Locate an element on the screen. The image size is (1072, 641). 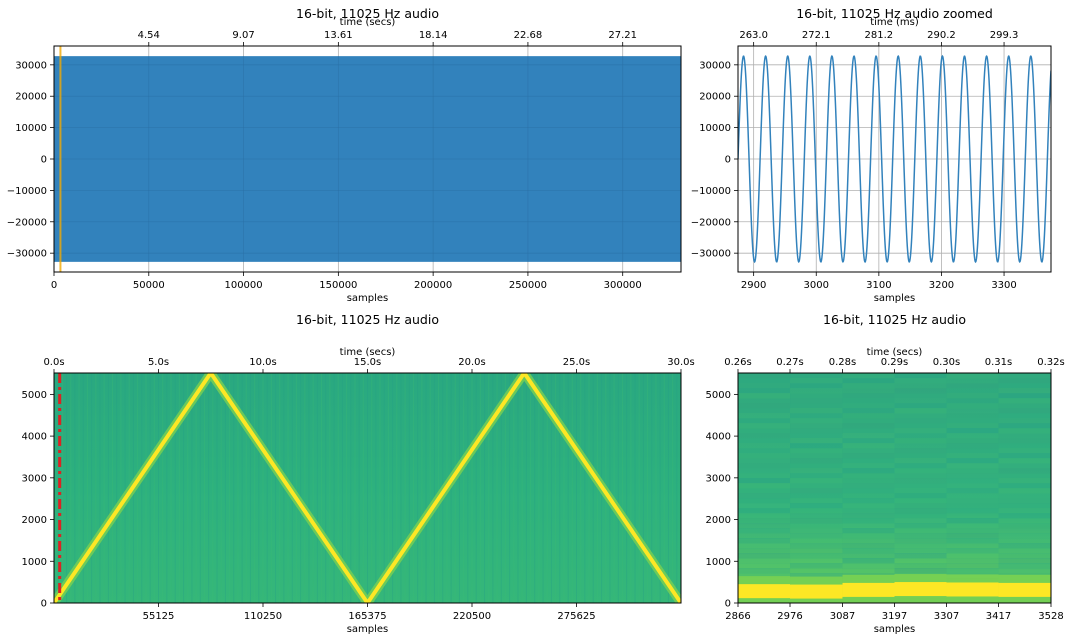
zoomed-spectrogram-title: 16-bit, 11025 Hz audio is located at coordinates (894, 319).